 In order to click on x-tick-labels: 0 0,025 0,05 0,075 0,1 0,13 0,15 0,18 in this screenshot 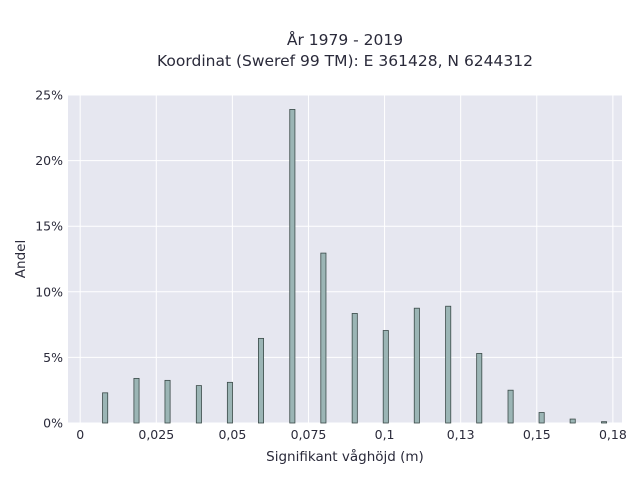, I will do `click(351, 434)`.